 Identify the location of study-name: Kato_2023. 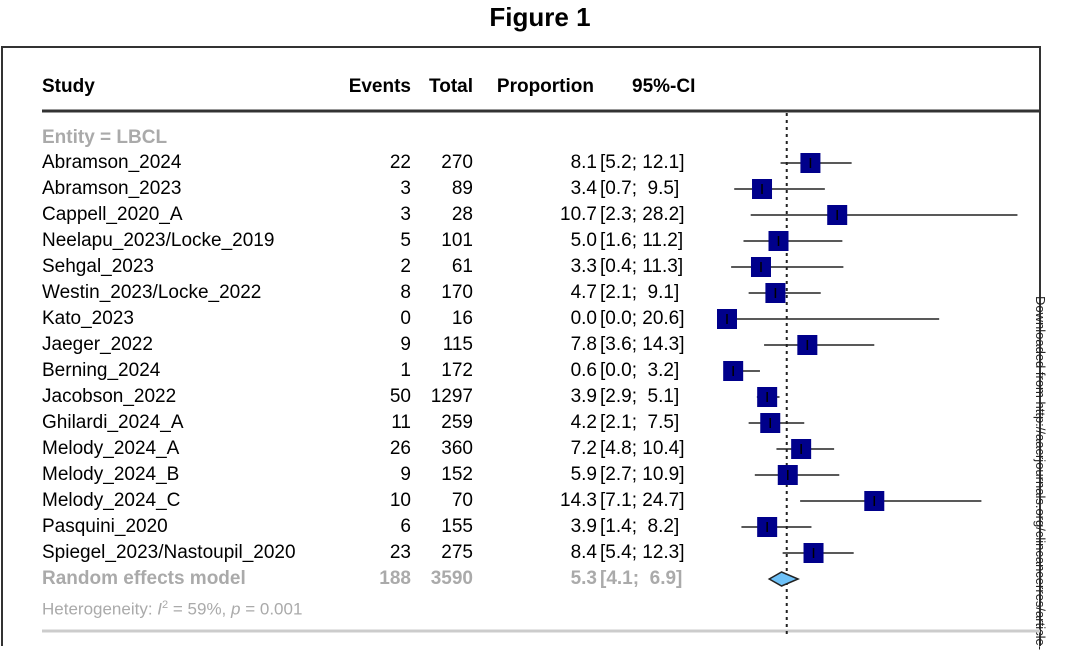
(88, 318).